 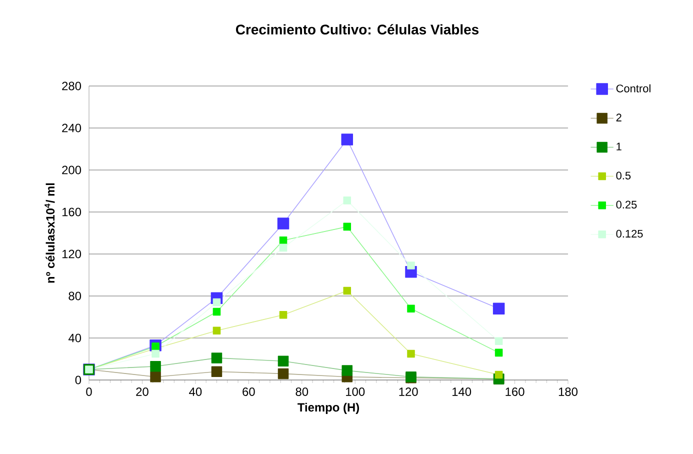 I want to click on y-tick-label: 240, so click(x=72, y=128).